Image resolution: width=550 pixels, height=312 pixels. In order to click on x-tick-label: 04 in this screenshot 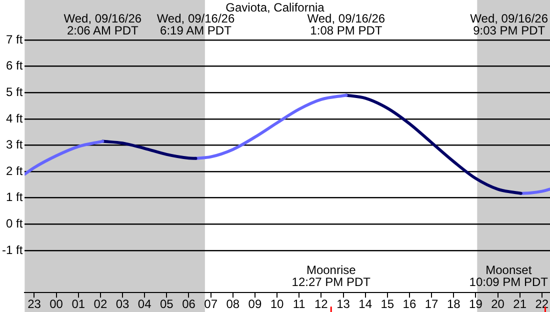, I will do `click(145, 304)`.